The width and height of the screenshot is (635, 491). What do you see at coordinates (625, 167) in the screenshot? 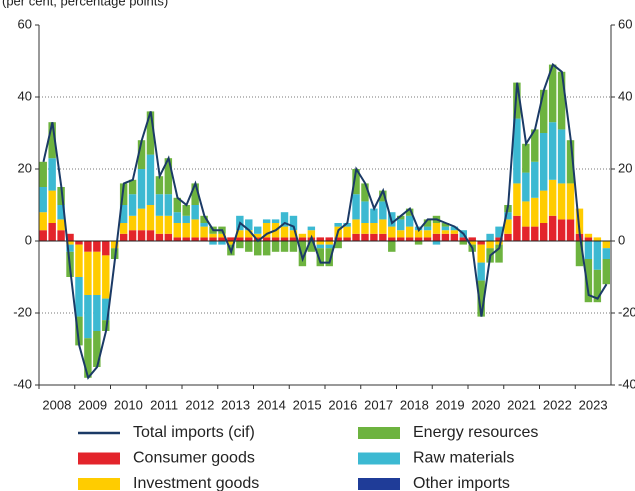
I see `y2-tick-label: 20` at bounding box center [625, 167].